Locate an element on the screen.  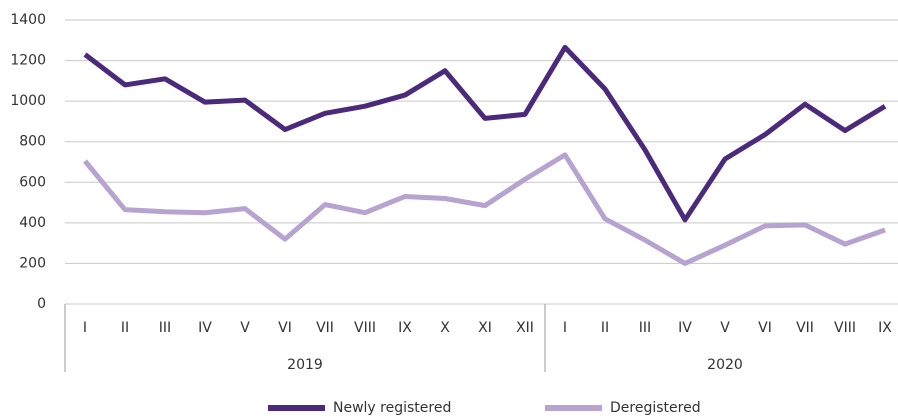
x-tick-label: XII is located at coordinates (525, 328).